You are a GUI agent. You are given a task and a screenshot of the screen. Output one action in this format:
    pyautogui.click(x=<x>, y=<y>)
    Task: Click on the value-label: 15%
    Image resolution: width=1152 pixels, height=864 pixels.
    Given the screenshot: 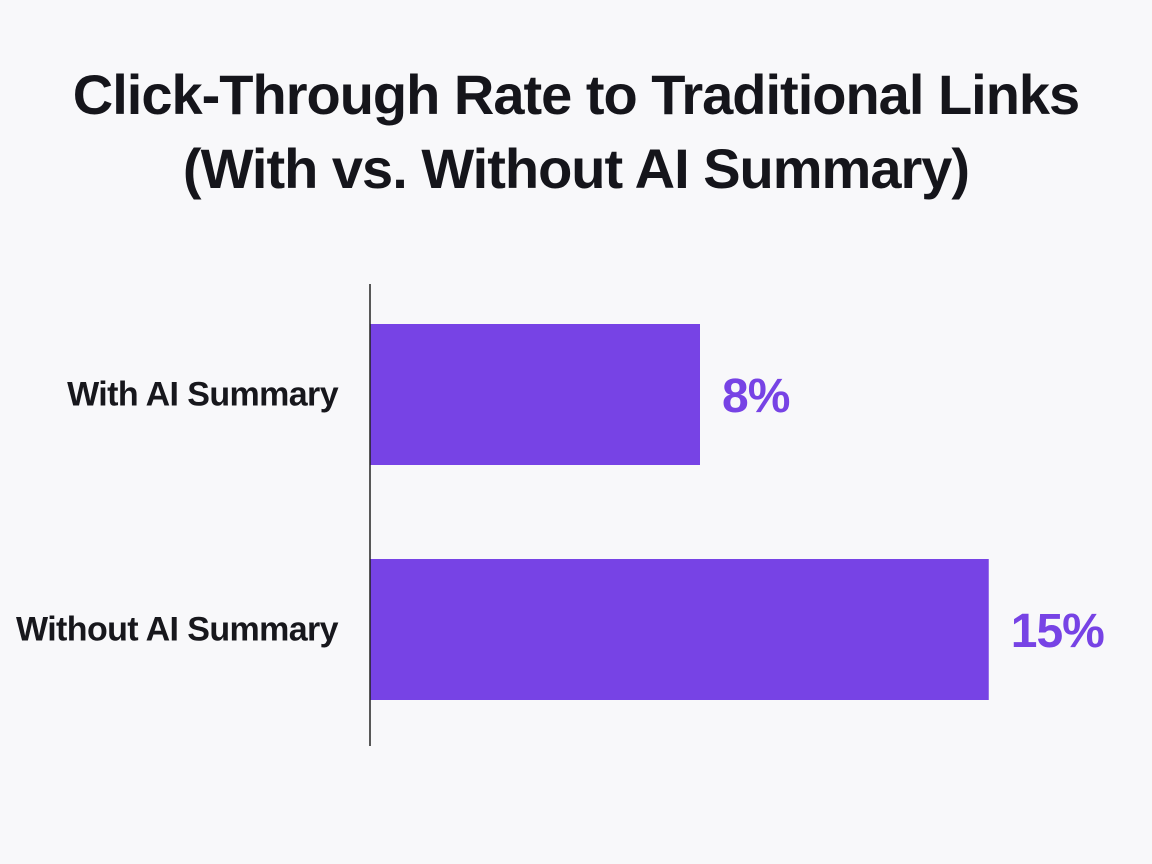 What is the action you would take?
    pyautogui.click(x=1057, y=631)
    